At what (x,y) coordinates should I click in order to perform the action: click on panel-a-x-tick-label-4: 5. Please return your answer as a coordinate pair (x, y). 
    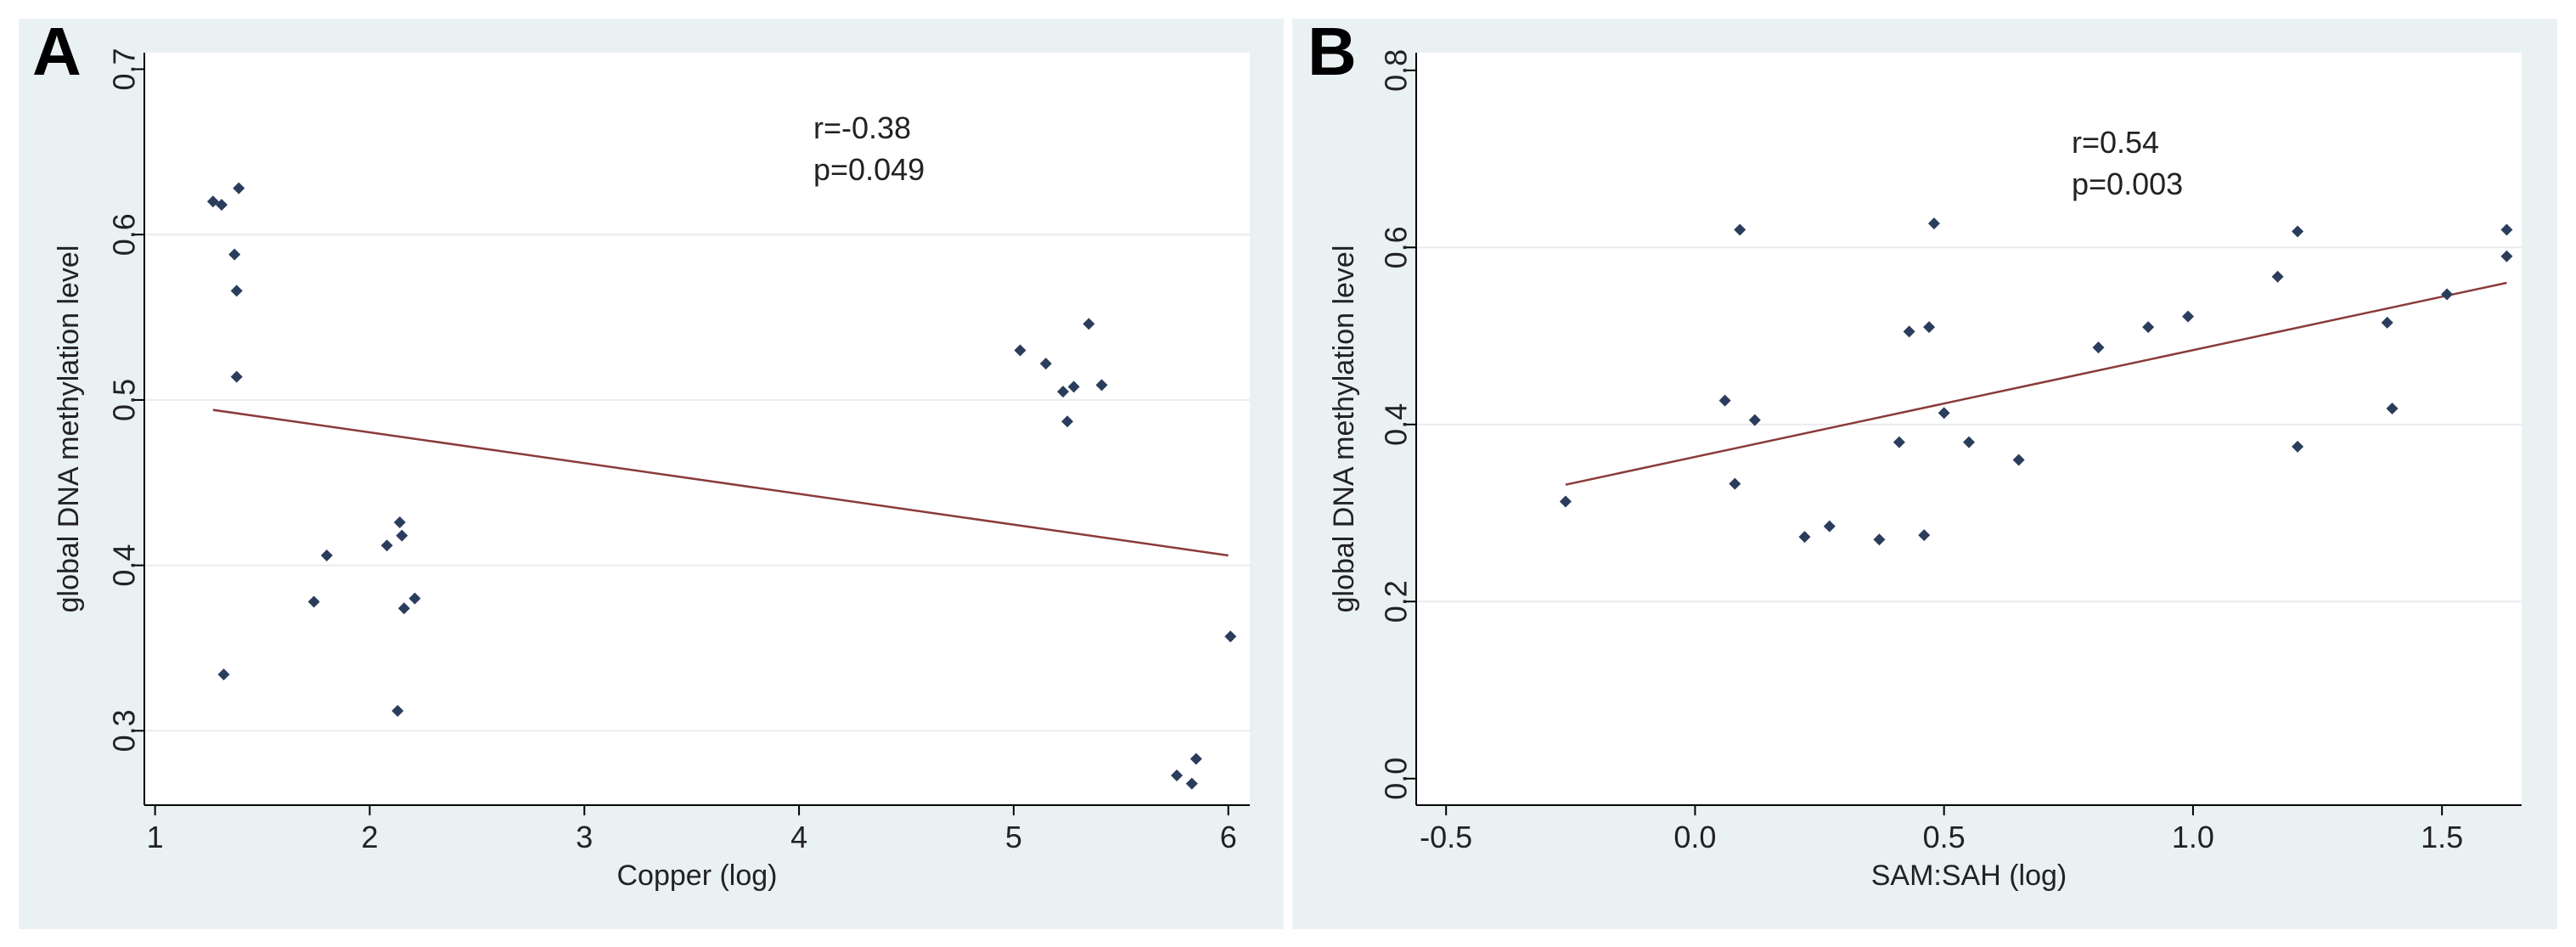
    Looking at the image, I should click on (1013, 837).